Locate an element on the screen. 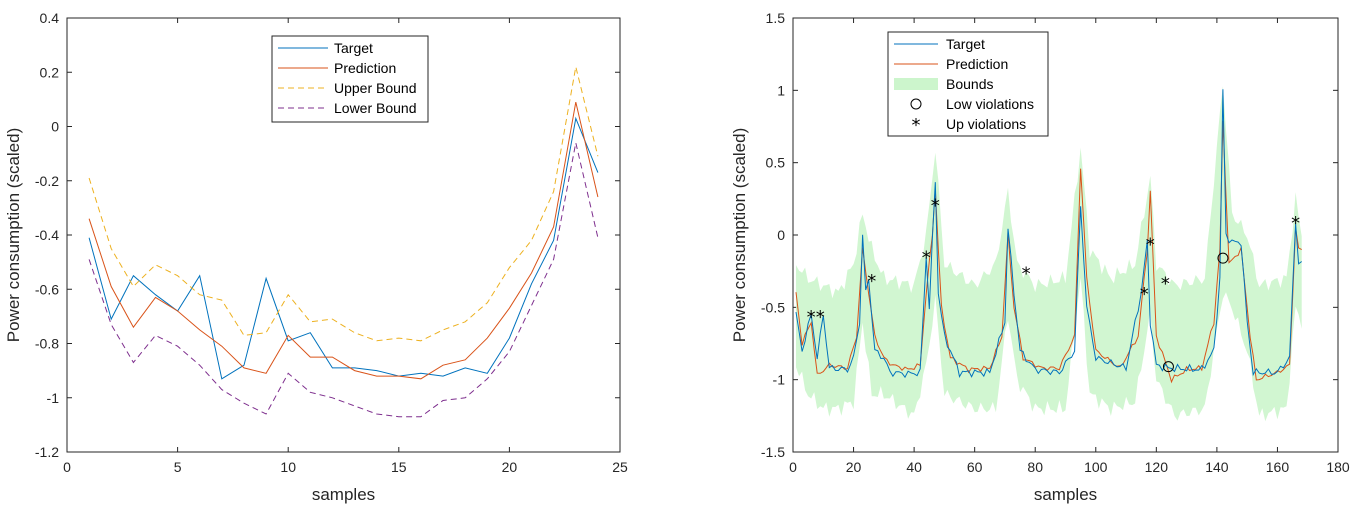 This screenshot has height=512, width=1366. x-tick-label: 140 is located at coordinates (1217, 467).